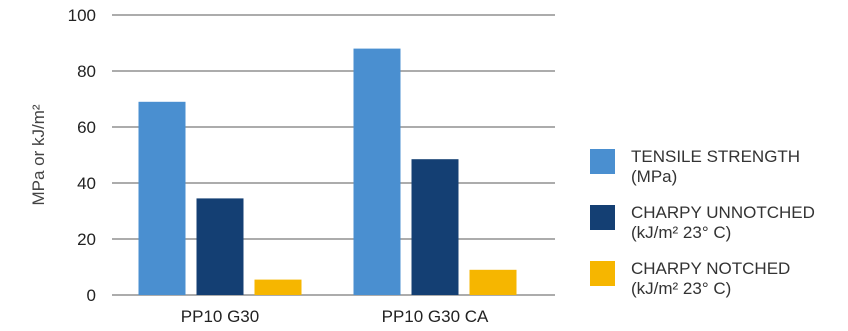  Describe the element at coordinates (82, 155) in the screenshot. I see `y-tick-labels: 0 20 40 60 80 100` at that location.